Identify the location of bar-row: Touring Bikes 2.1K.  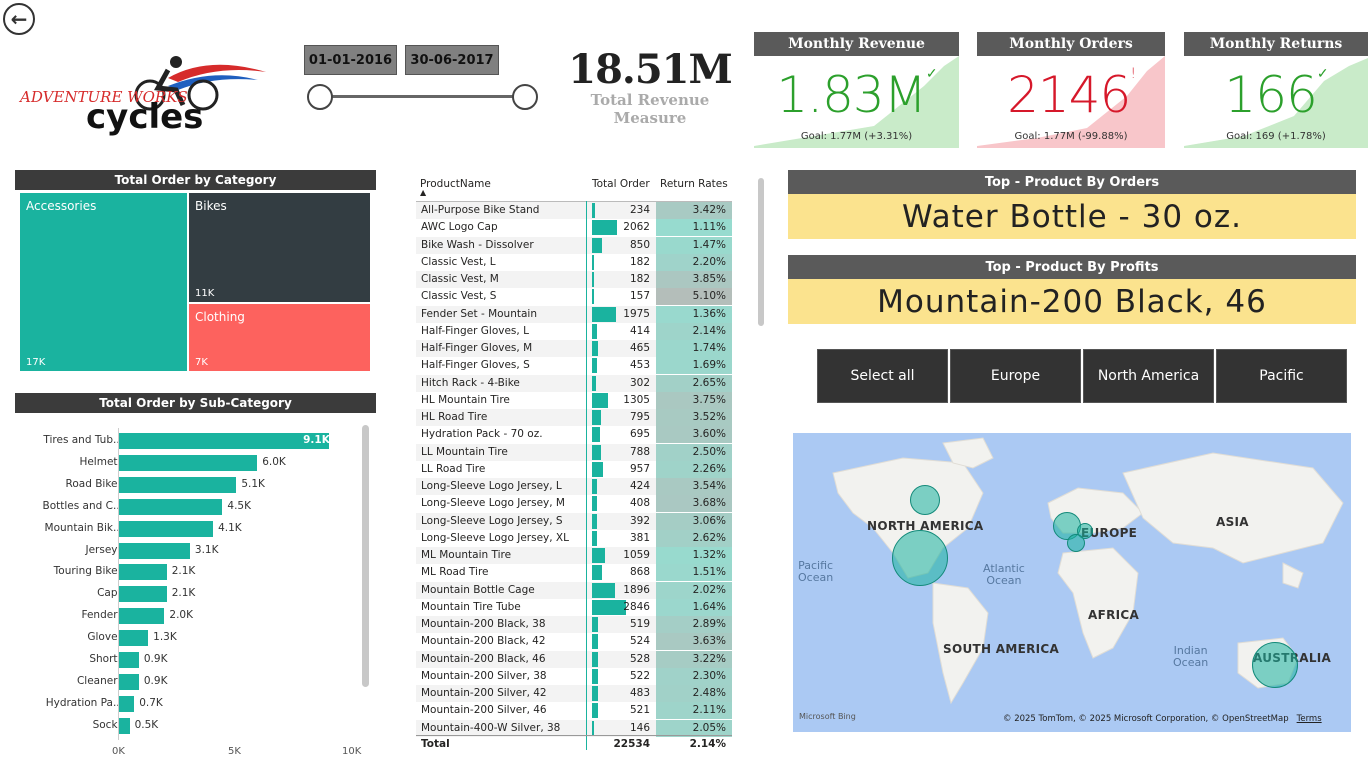
(195, 572).